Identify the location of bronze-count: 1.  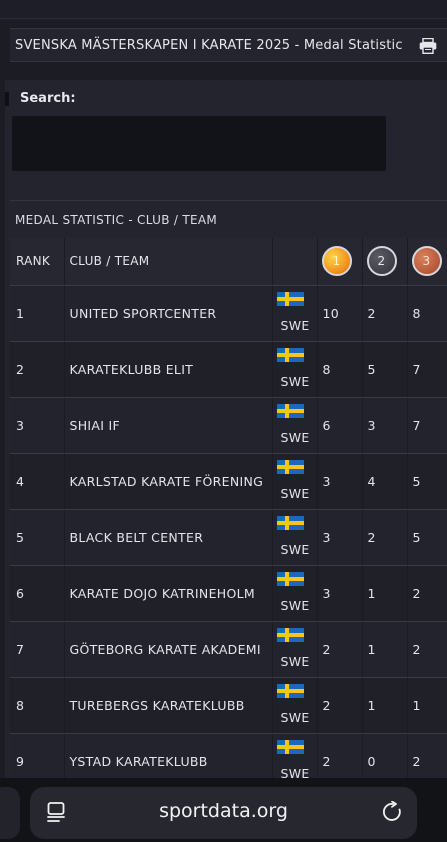
(427, 705).